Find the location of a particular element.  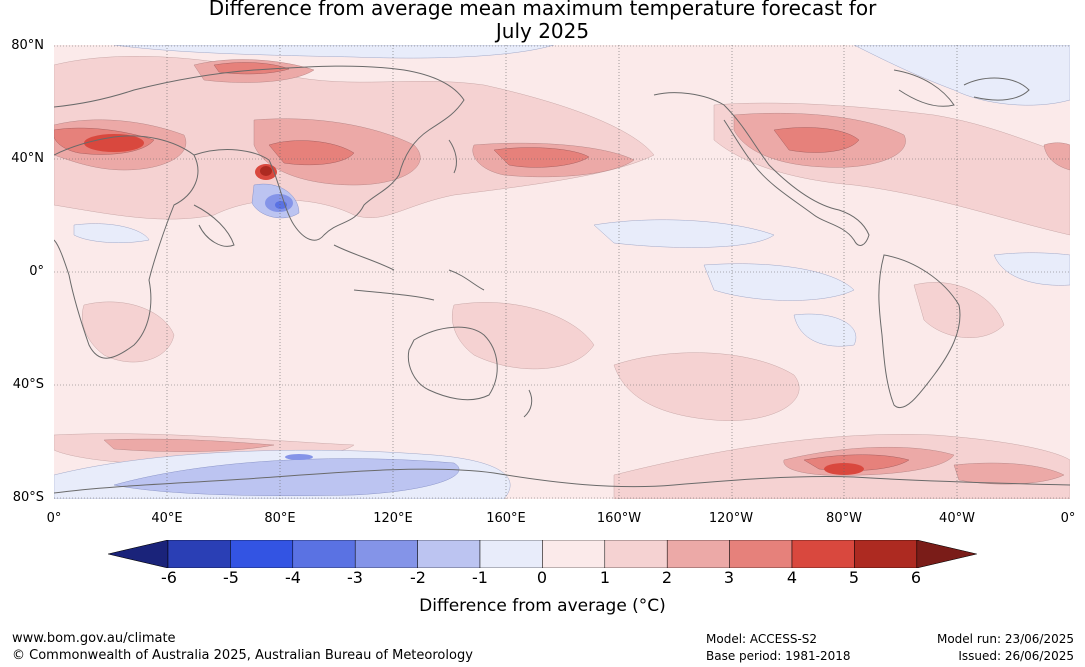

lon-label-160w: 160°W is located at coordinates (619, 518).